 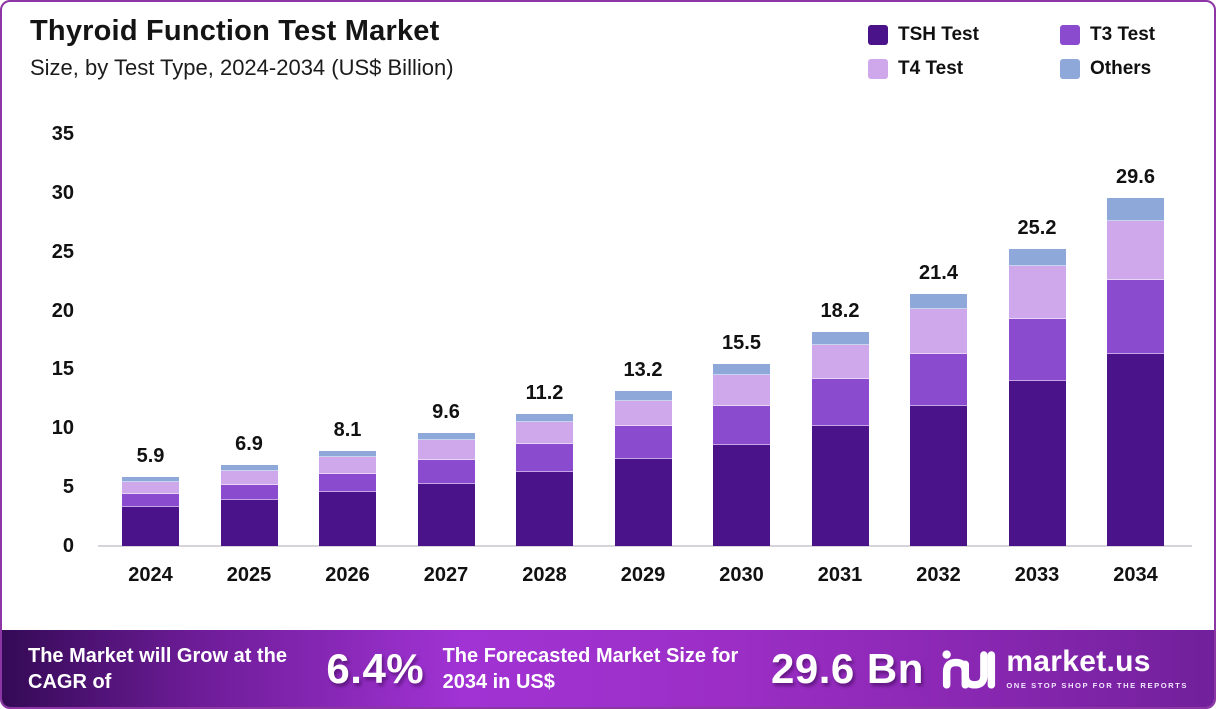 What do you see at coordinates (969, 669) in the screenshot?
I see `marketus-logo-icon` at bounding box center [969, 669].